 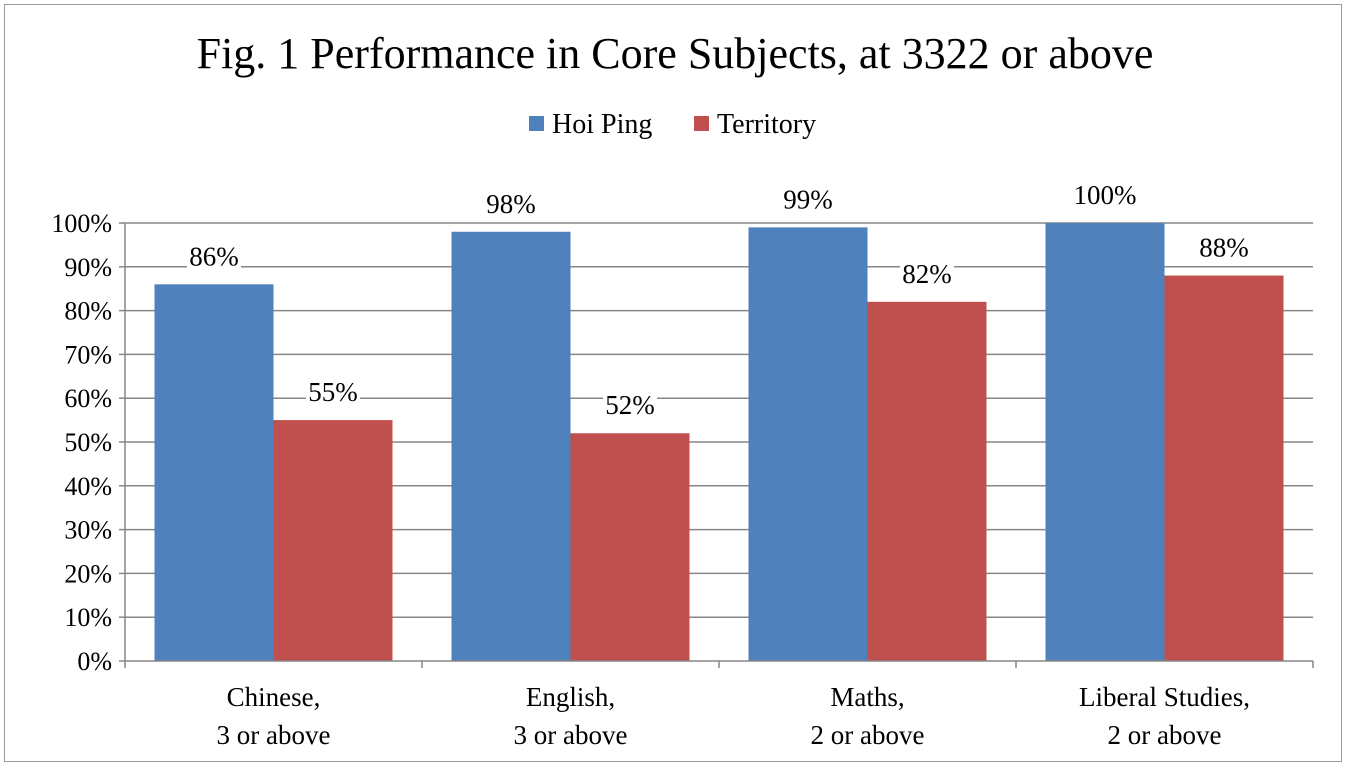 I want to click on y-tick-label: 100%, so click(x=81, y=223).